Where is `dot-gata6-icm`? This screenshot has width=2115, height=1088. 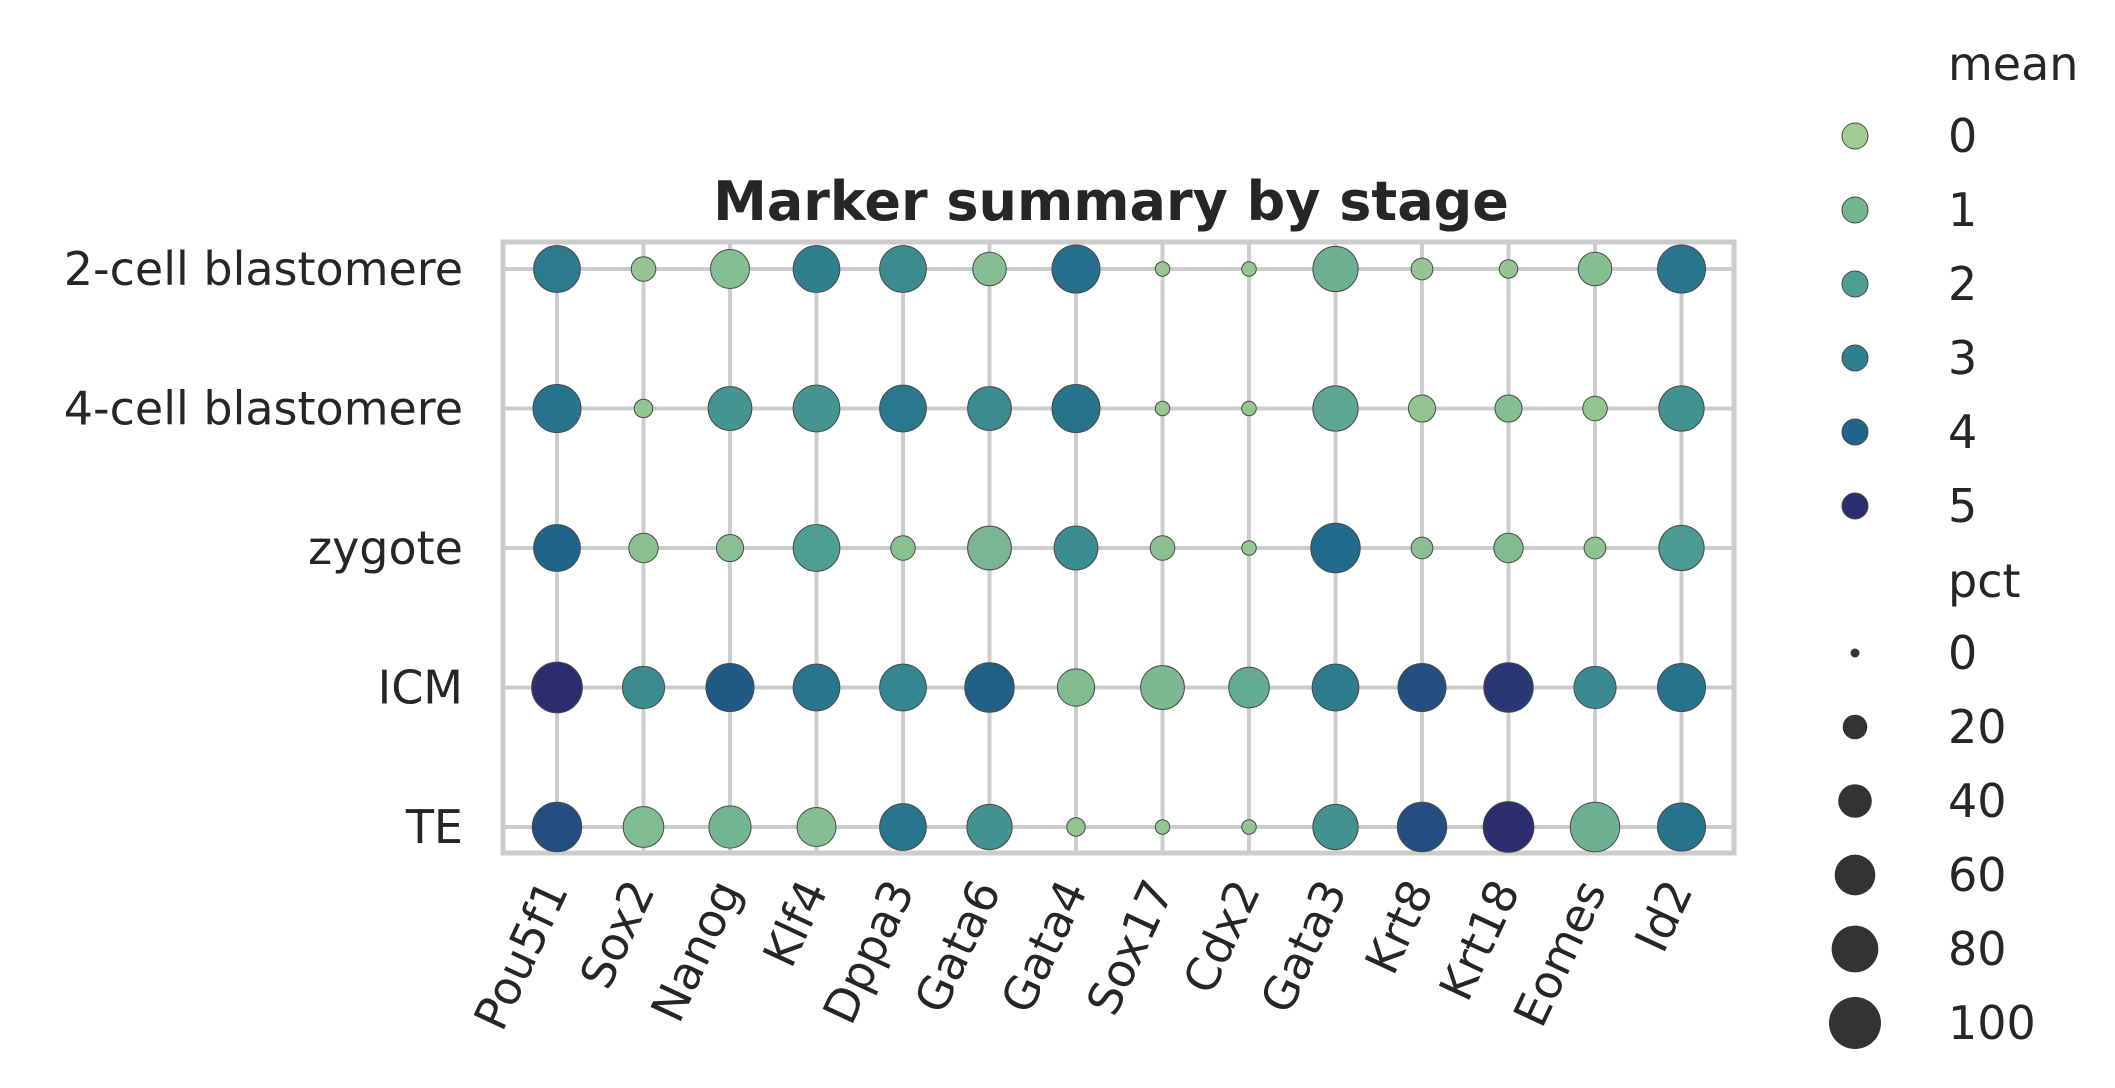
dot-gata6-icm is located at coordinates (989, 687).